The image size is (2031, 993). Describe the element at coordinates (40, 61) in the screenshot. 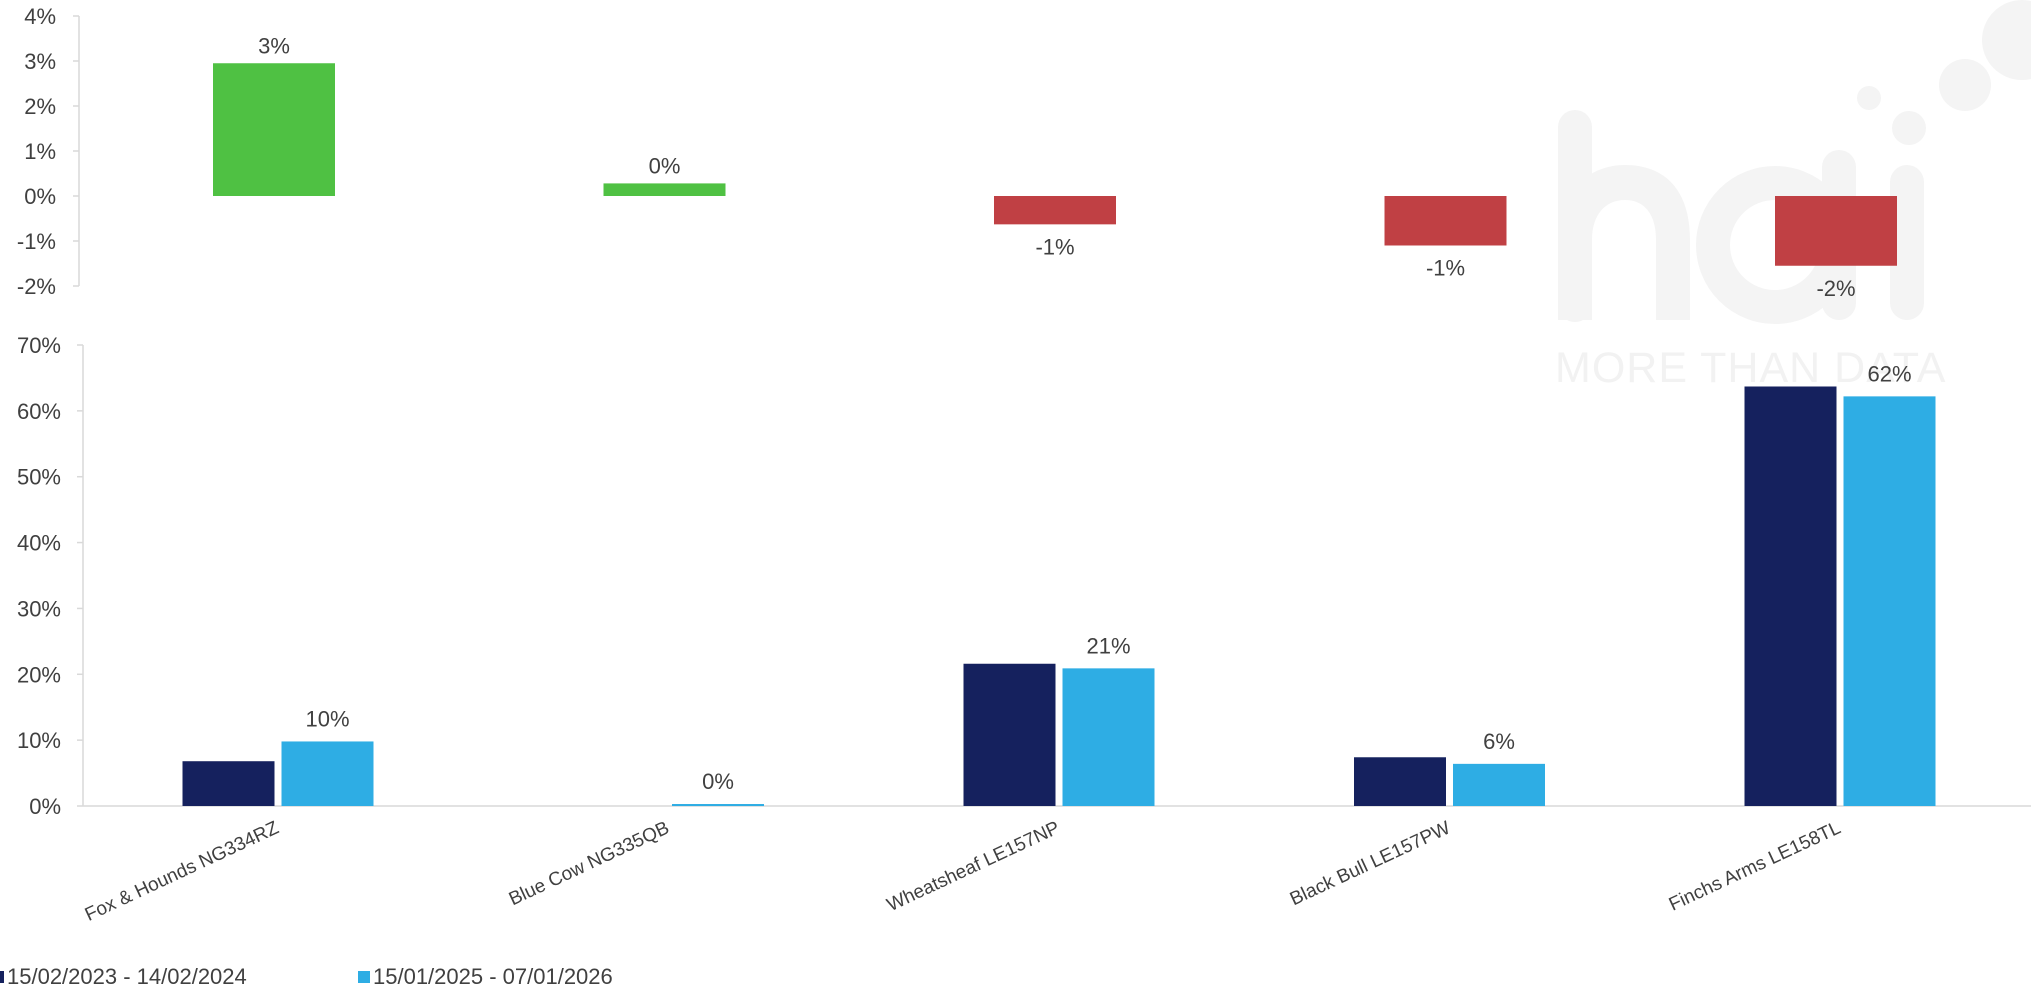

I see `variance-y-tick-label: 3%` at that location.